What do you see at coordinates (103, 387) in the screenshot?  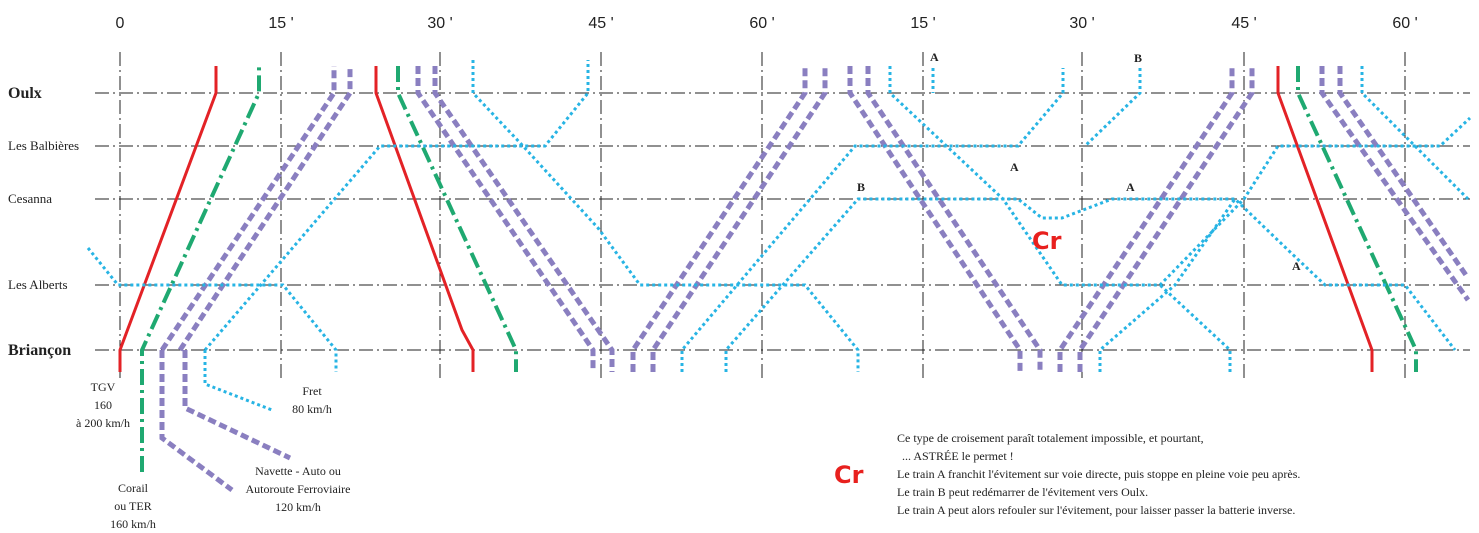 I see `legend-tgv-line: TGV` at bounding box center [103, 387].